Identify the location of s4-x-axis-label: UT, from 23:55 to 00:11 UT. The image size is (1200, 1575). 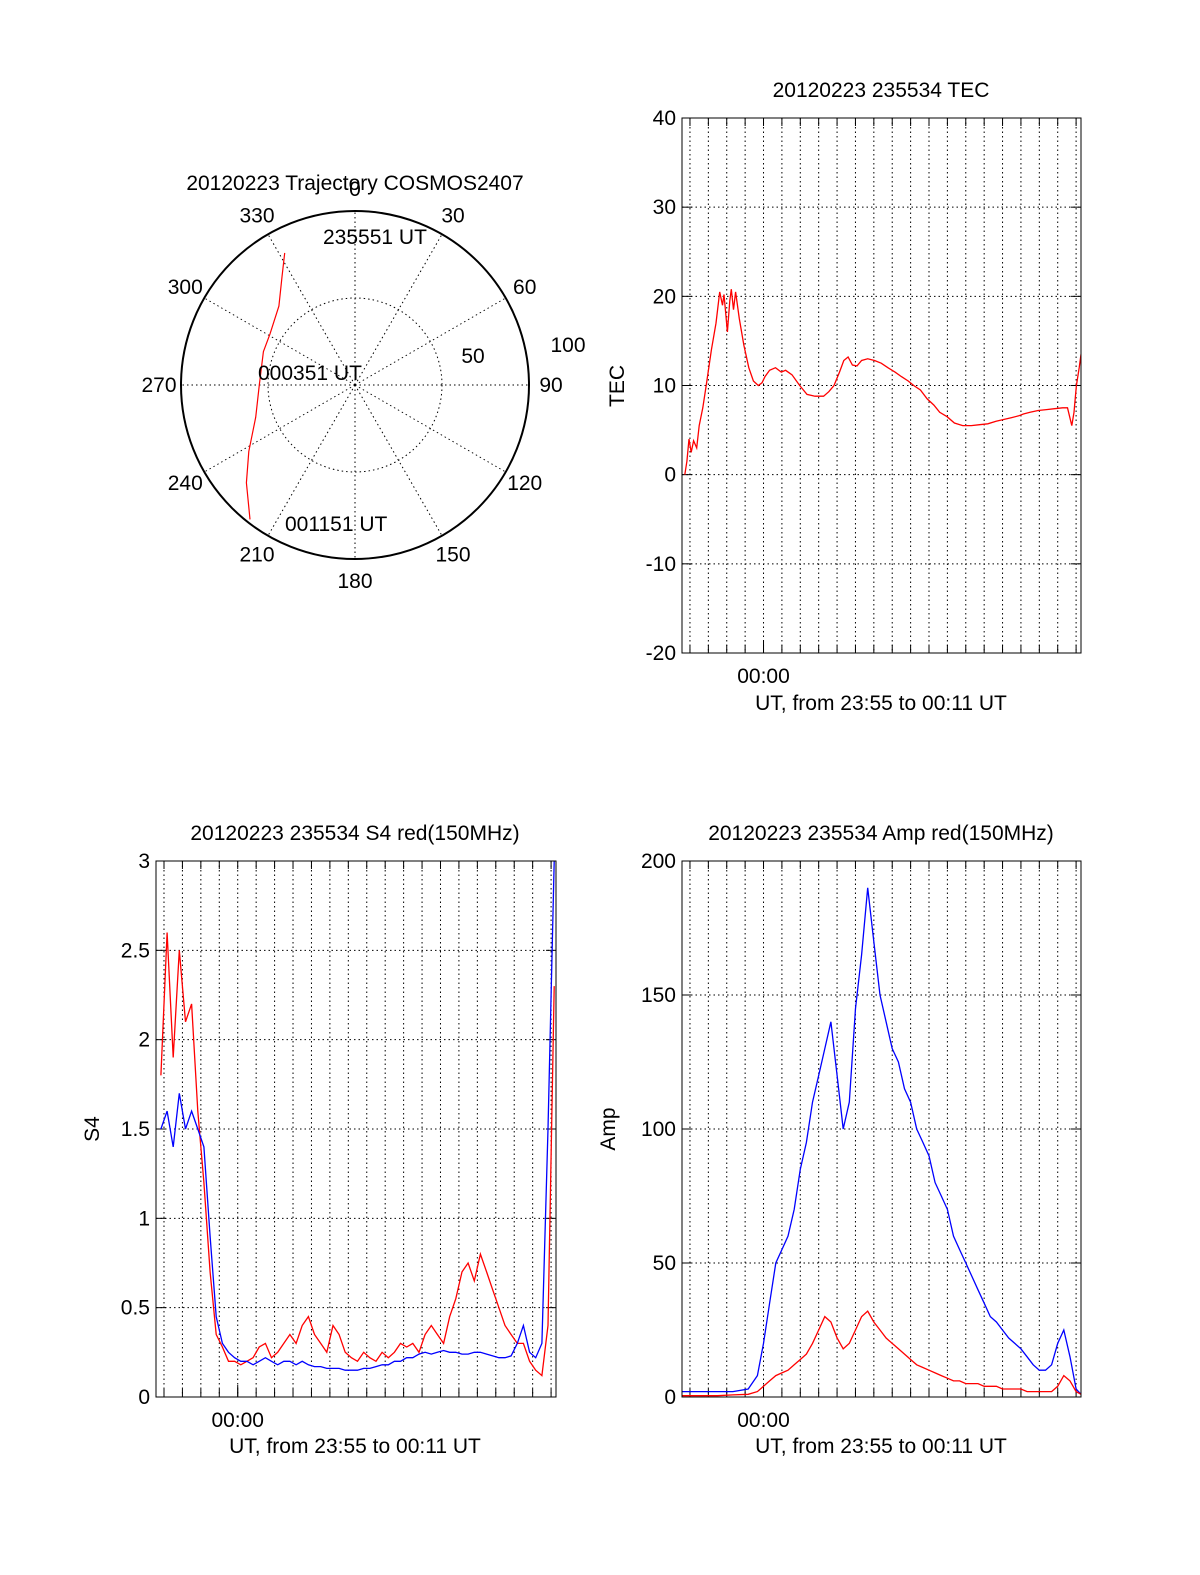
(355, 1446).